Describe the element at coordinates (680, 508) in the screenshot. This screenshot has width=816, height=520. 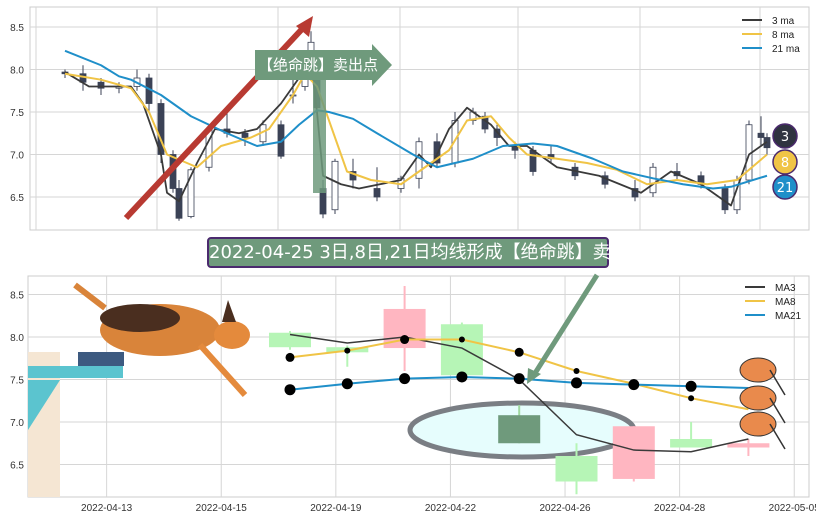
I see `bottom-x-tick-label: 2022-04-28` at that location.